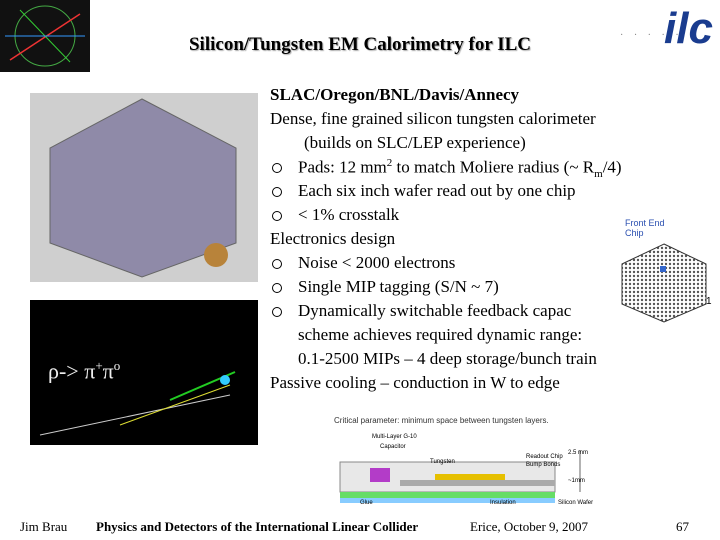  I want to click on layer-label: Insulation, so click(503, 503).